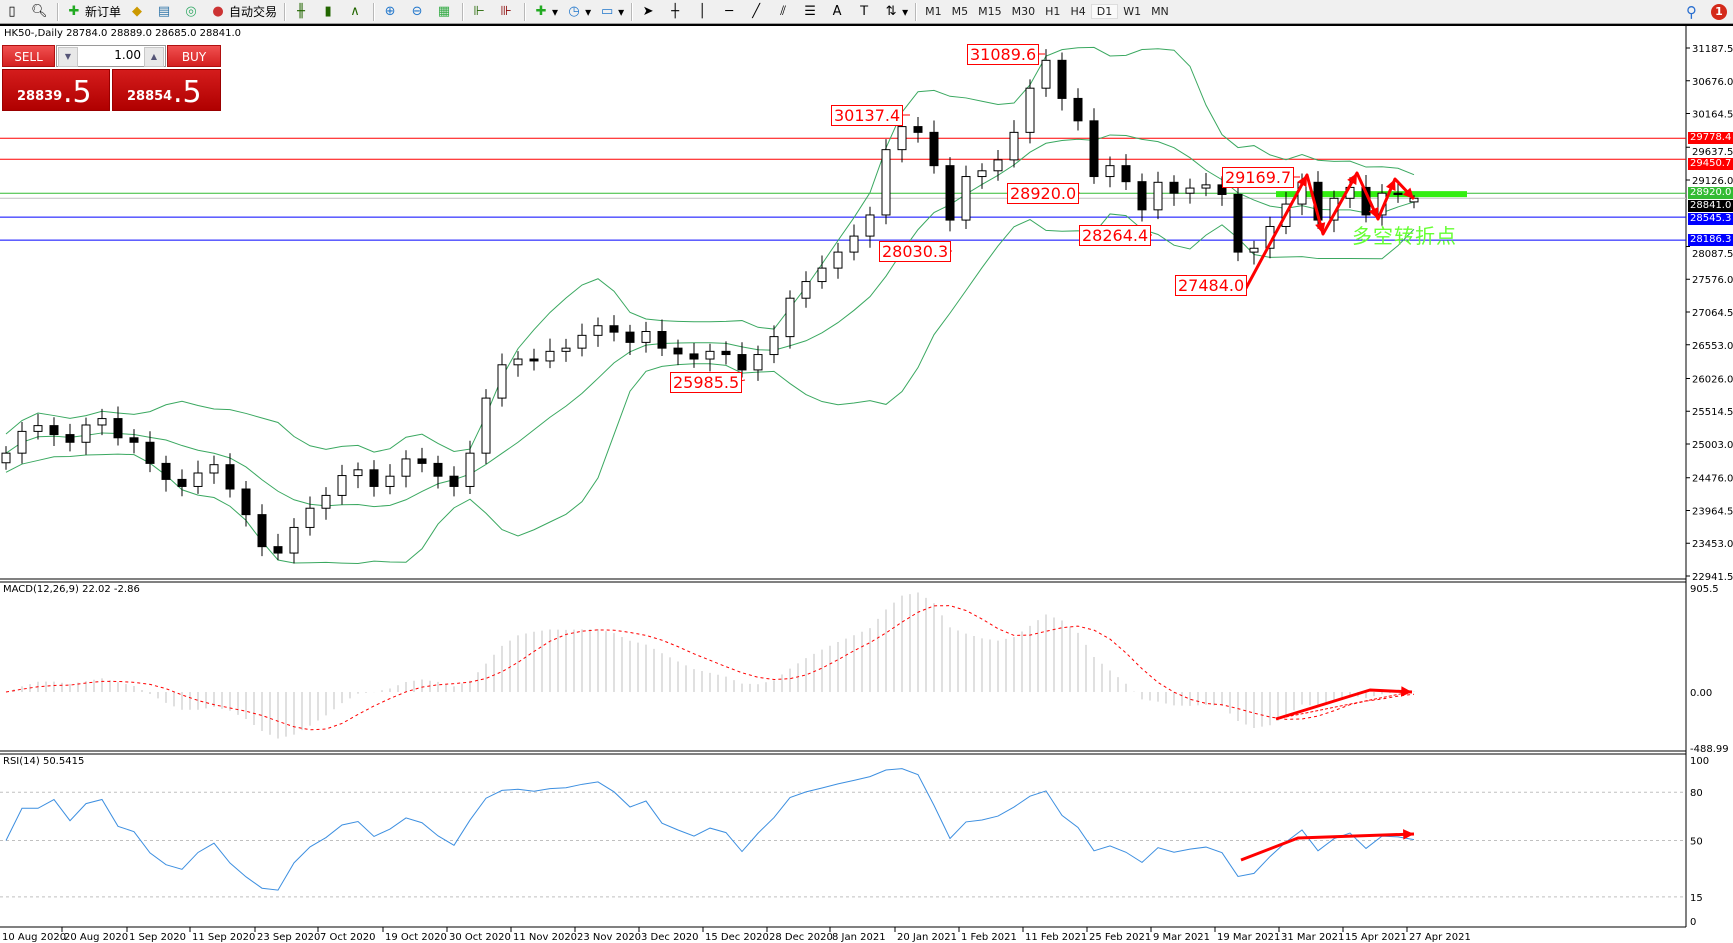 This screenshot has width=1733, height=943. I want to click on broadcast-icon: ◎, so click(191, 11).